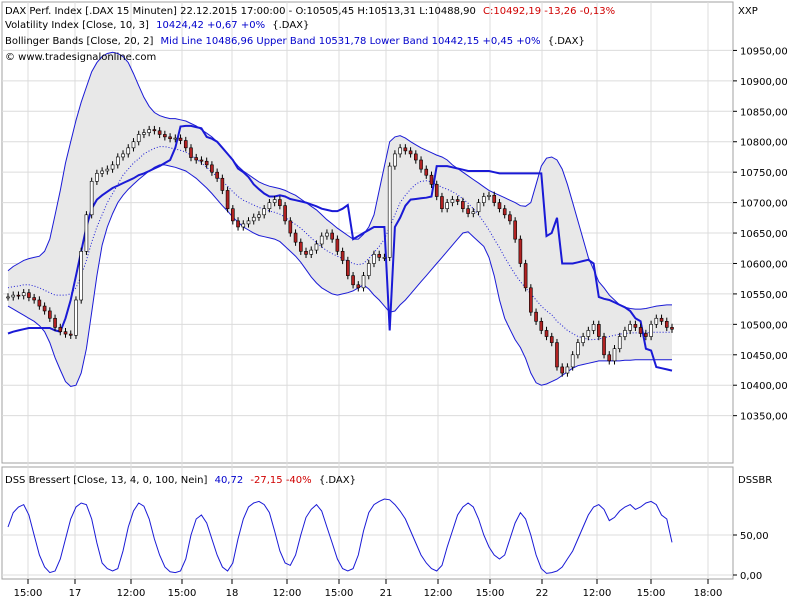 The width and height of the screenshot is (800, 600). I want to click on dss-change: -27,15 -40%, so click(280, 480).